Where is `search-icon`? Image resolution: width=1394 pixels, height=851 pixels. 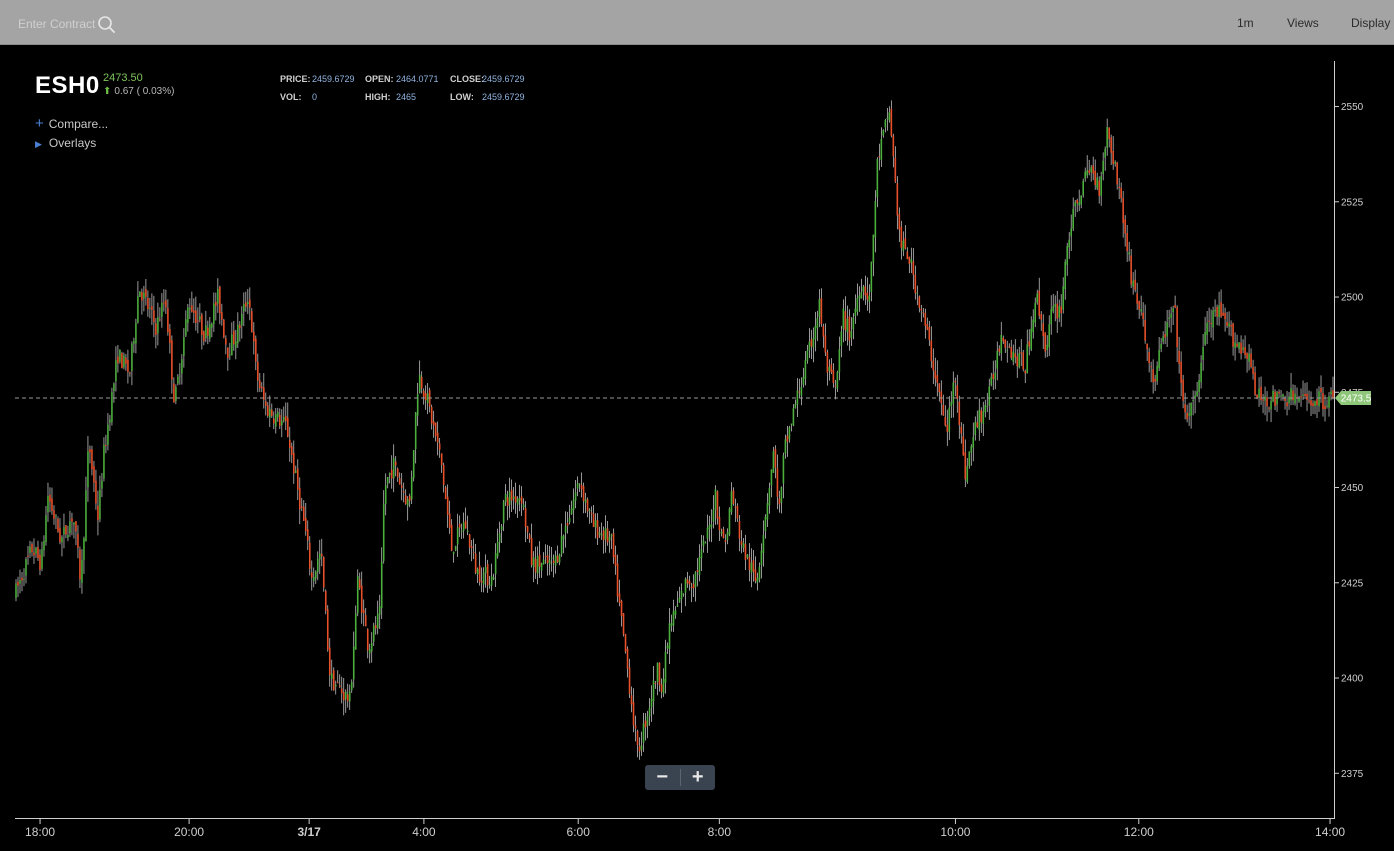
search-icon is located at coordinates (107, 25).